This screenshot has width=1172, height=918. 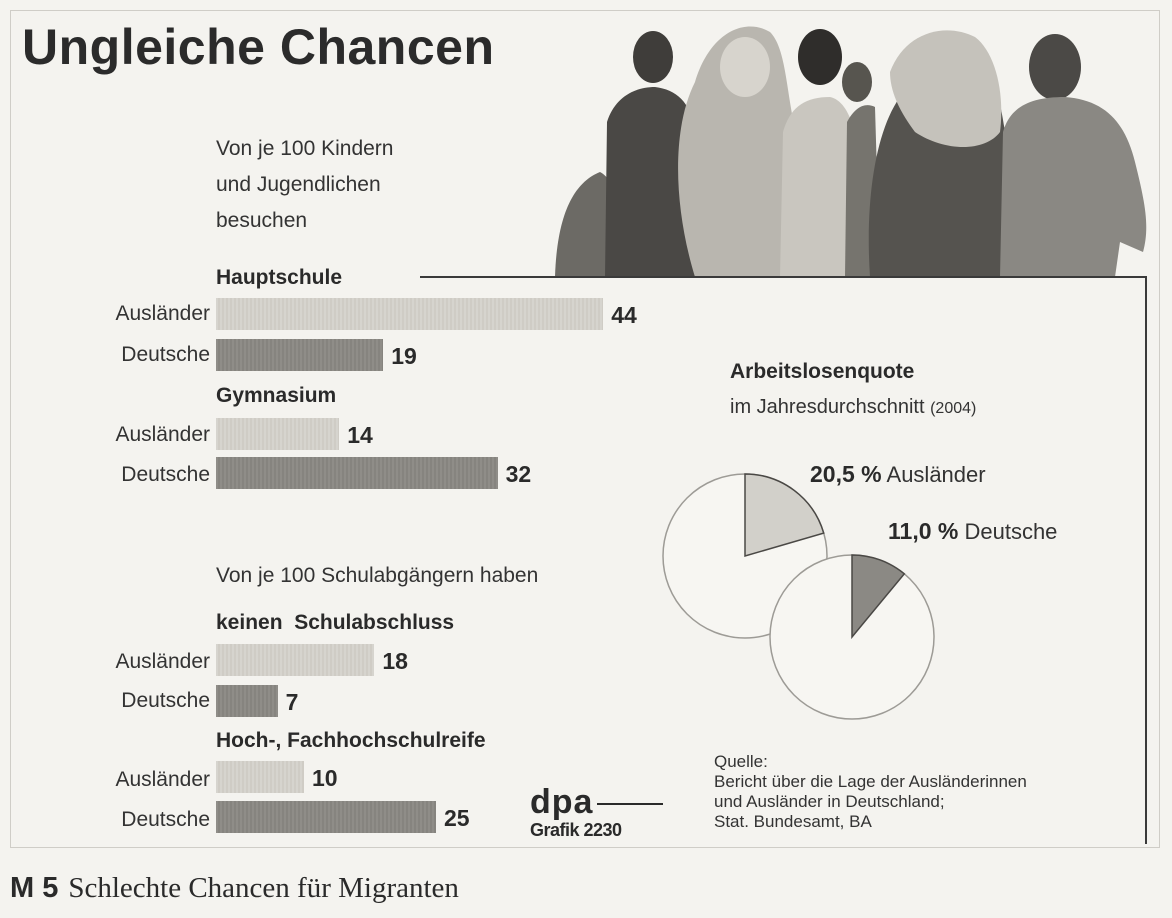 What do you see at coordinates (851, 151) in the screenshot?
I see `crowd-photo` at bounding box center [851, 151].